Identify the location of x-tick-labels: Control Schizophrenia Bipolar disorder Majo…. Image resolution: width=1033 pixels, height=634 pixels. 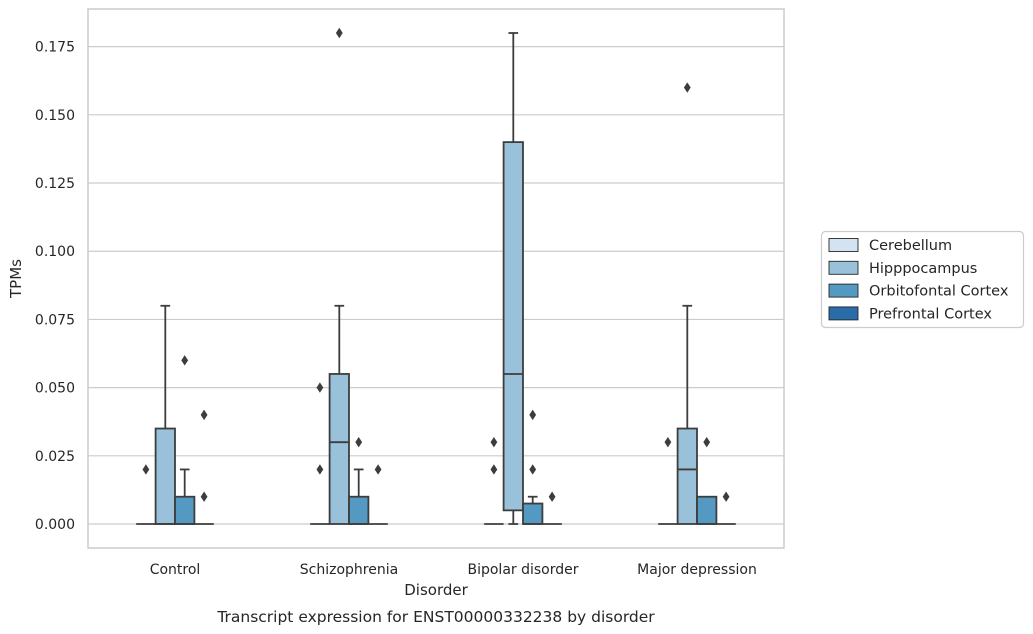
(453, 570).